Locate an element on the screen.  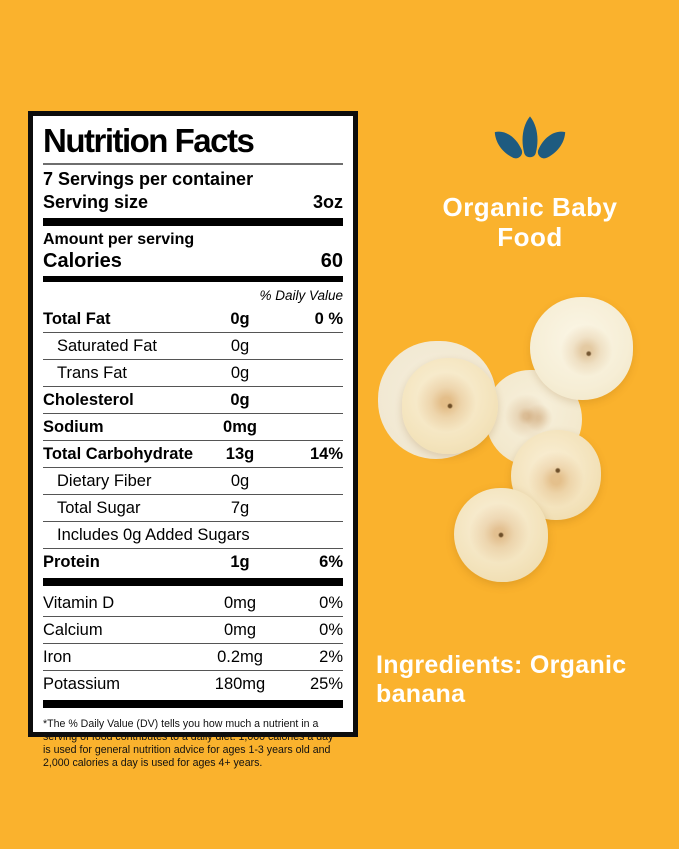
nutrient-name: Vitamin D is located at coordinates (79, 603).